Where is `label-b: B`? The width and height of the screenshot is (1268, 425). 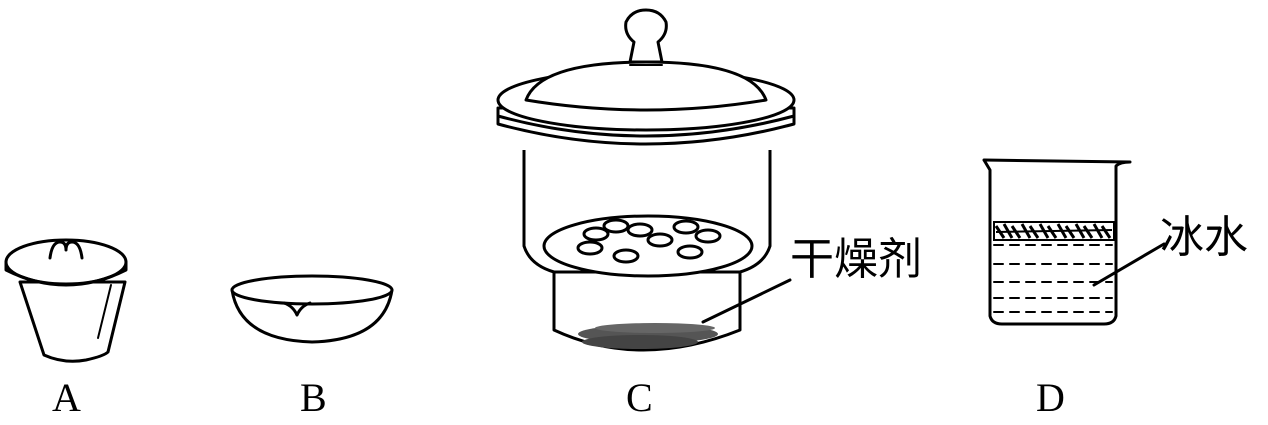 label-b: B is located at coordinates (313, 397).